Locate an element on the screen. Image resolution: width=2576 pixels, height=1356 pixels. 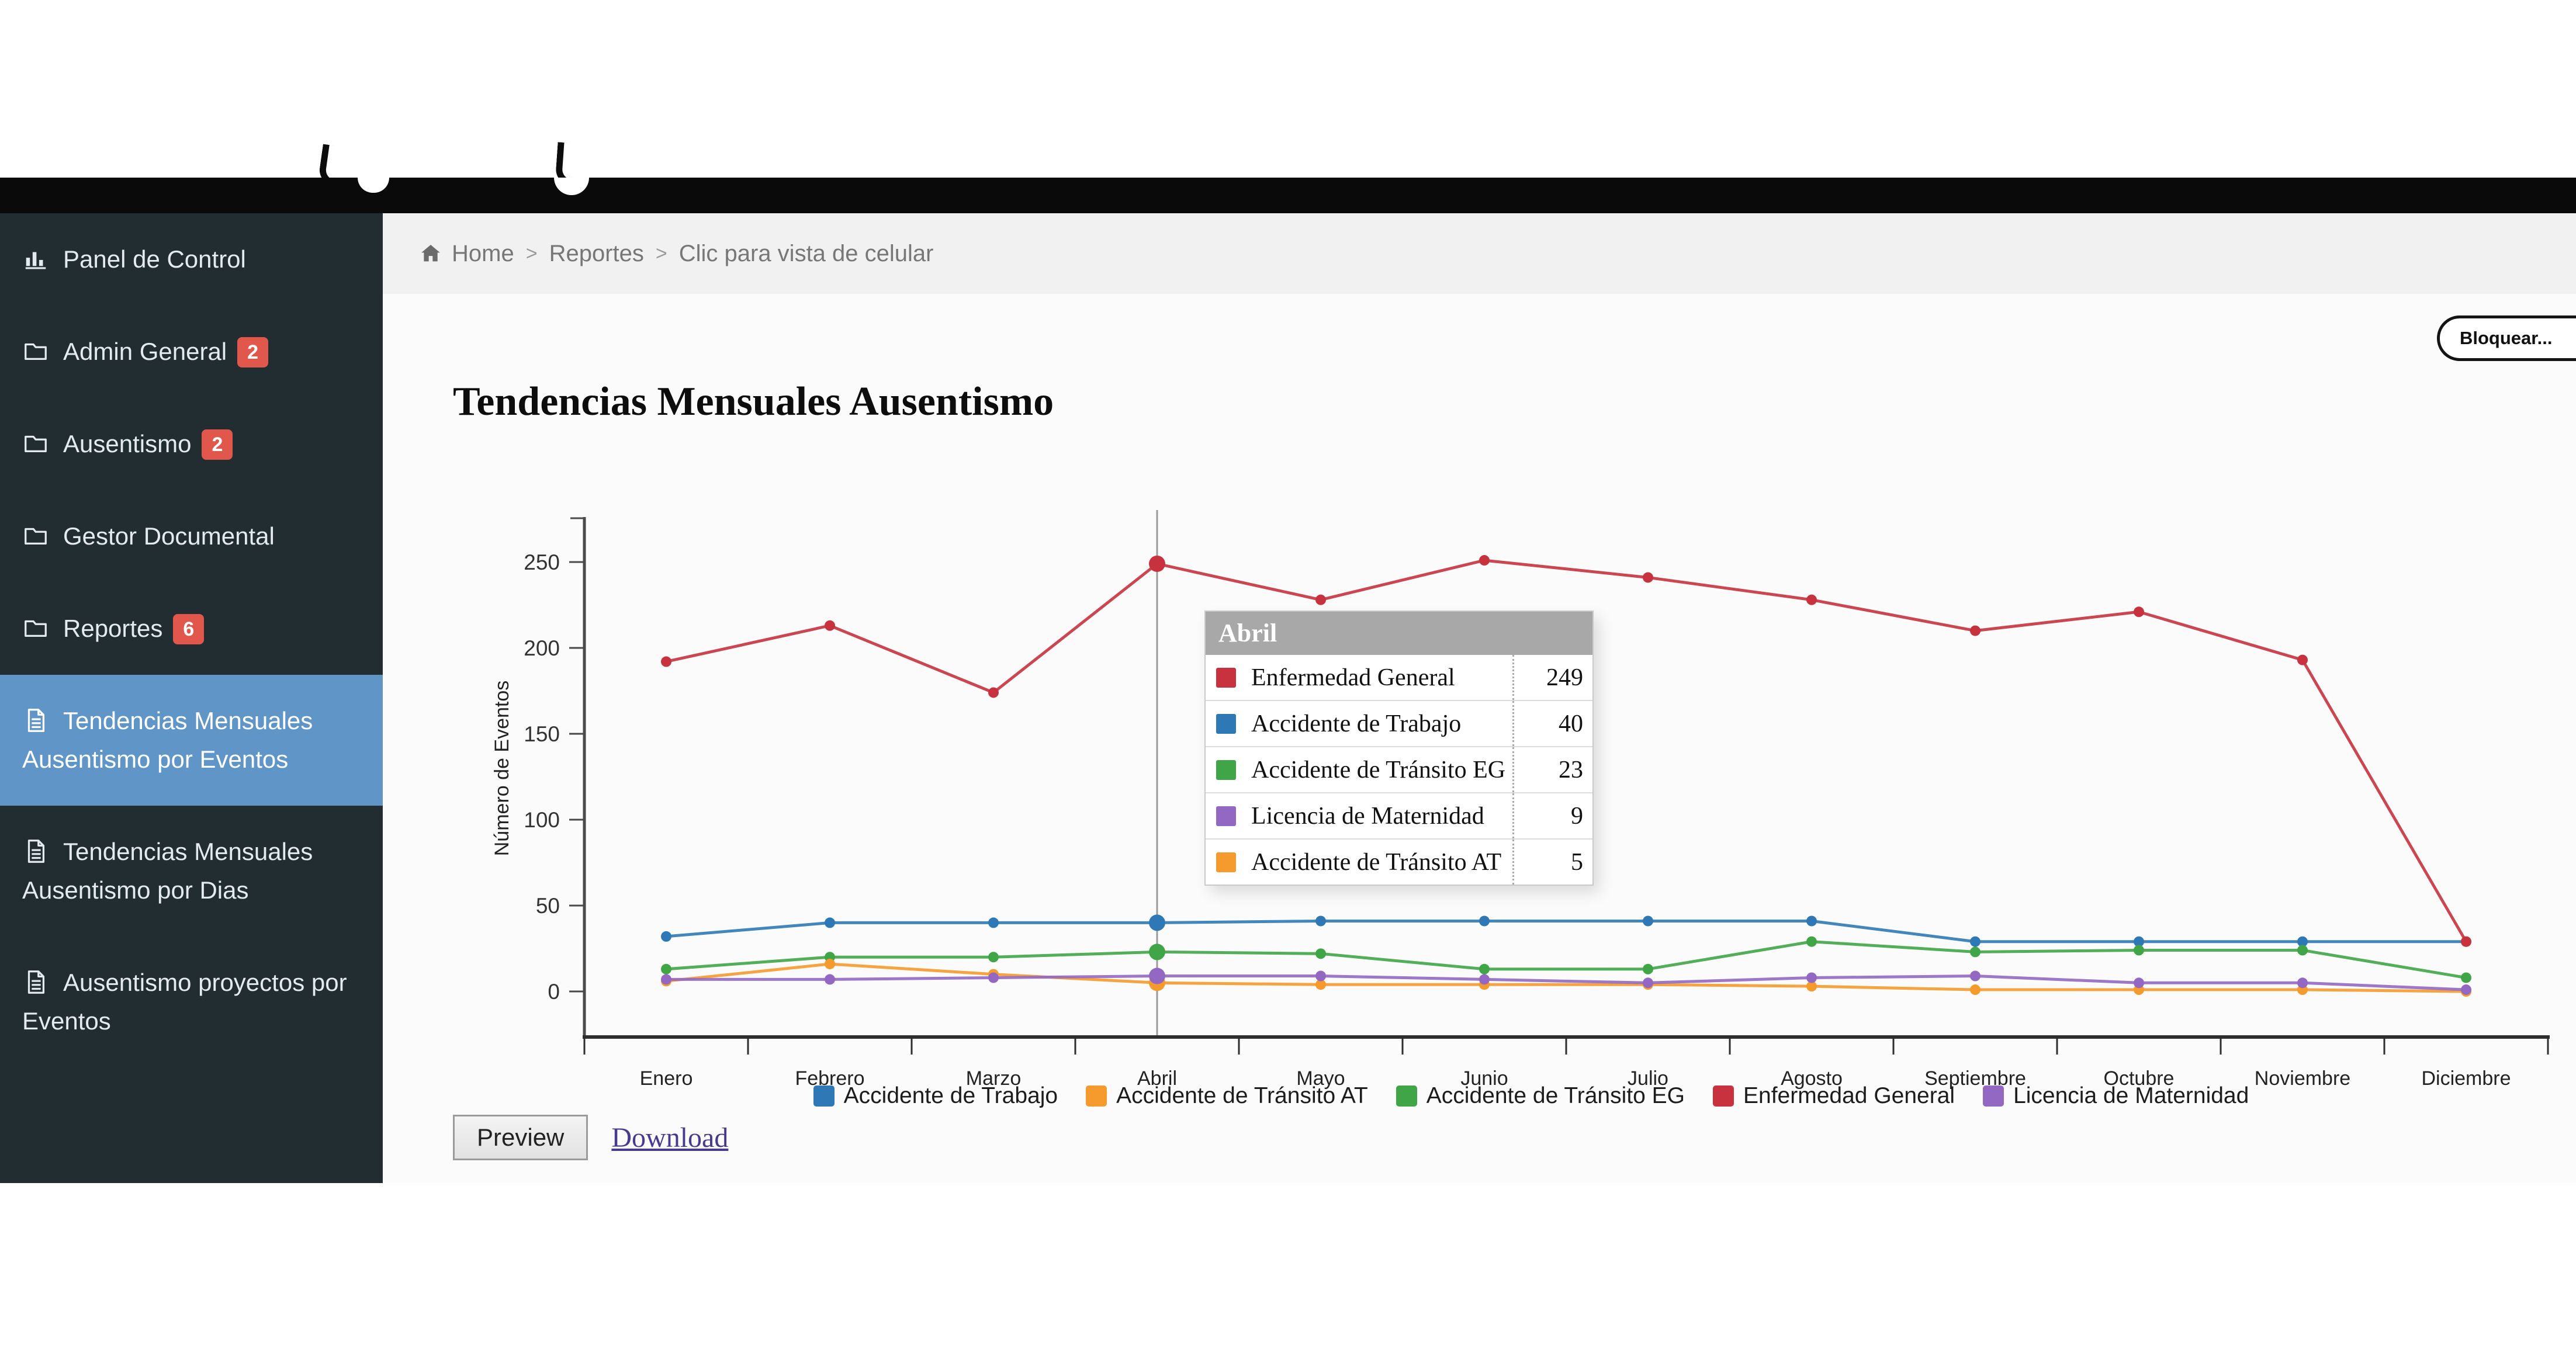
series-Accidente de Trabajo is located at coordinates (1566, 931).